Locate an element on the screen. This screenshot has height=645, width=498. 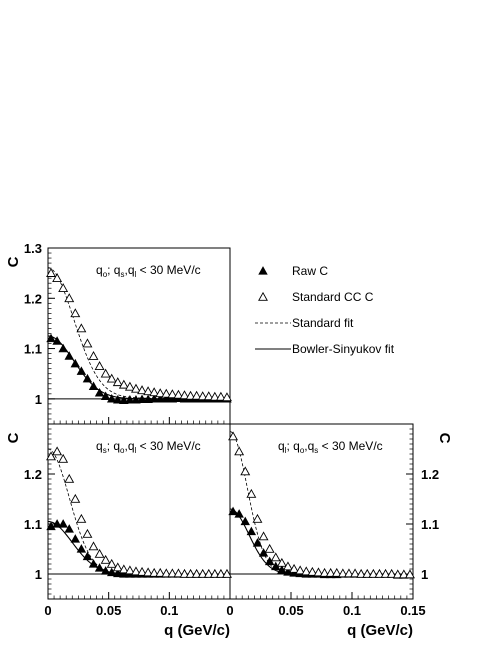
standard-fit-curve is located at coordinates (139, 333).